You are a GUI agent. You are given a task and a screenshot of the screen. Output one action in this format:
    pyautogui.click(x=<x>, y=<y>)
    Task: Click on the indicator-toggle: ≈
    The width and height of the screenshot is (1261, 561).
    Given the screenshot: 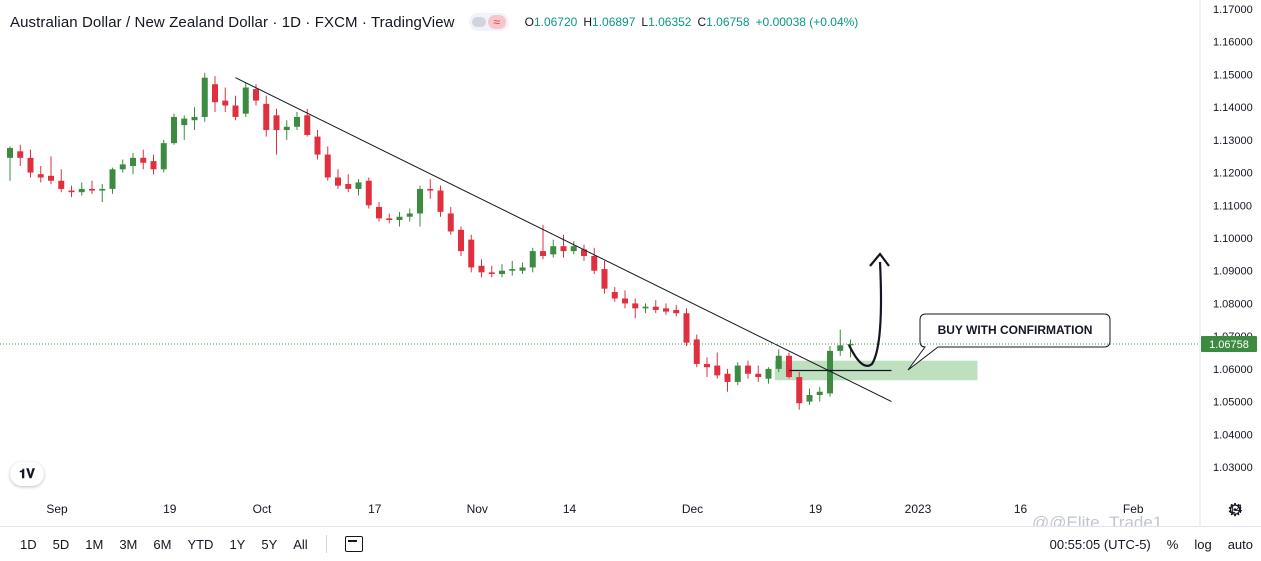 What is the action you would take?
    pyautogui.click(x=488, y=22)
    